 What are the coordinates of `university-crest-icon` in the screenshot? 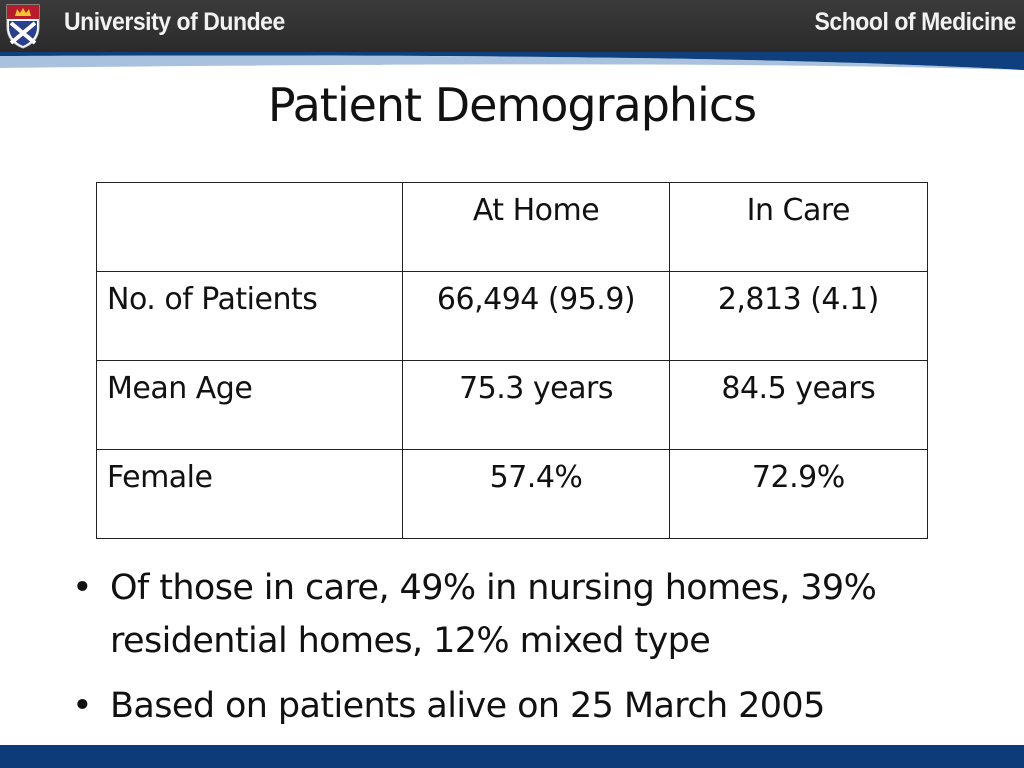 It's located at (23, 26).